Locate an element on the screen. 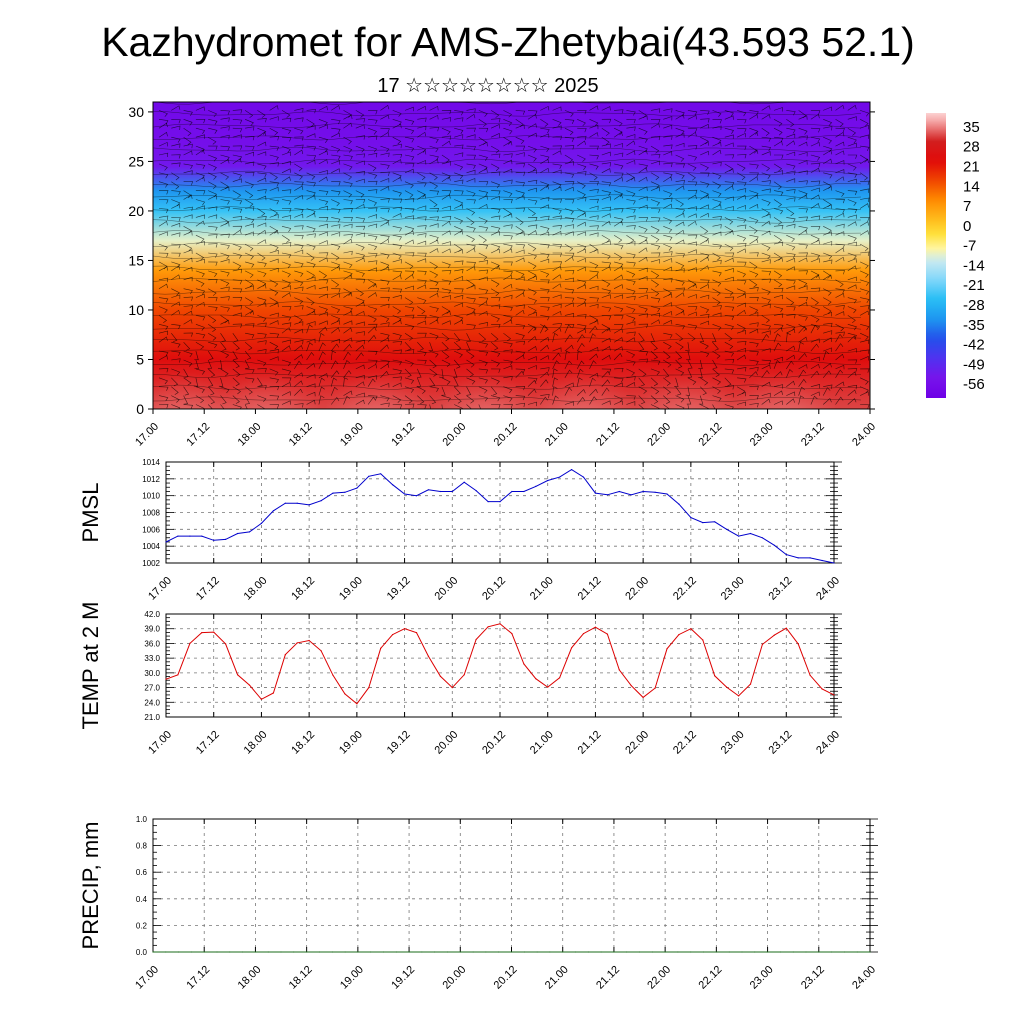 The height and width of the screenshot is (1024, 1024). heatmap-x-tick-label: 22.00 is located at coordinates (659, 435).